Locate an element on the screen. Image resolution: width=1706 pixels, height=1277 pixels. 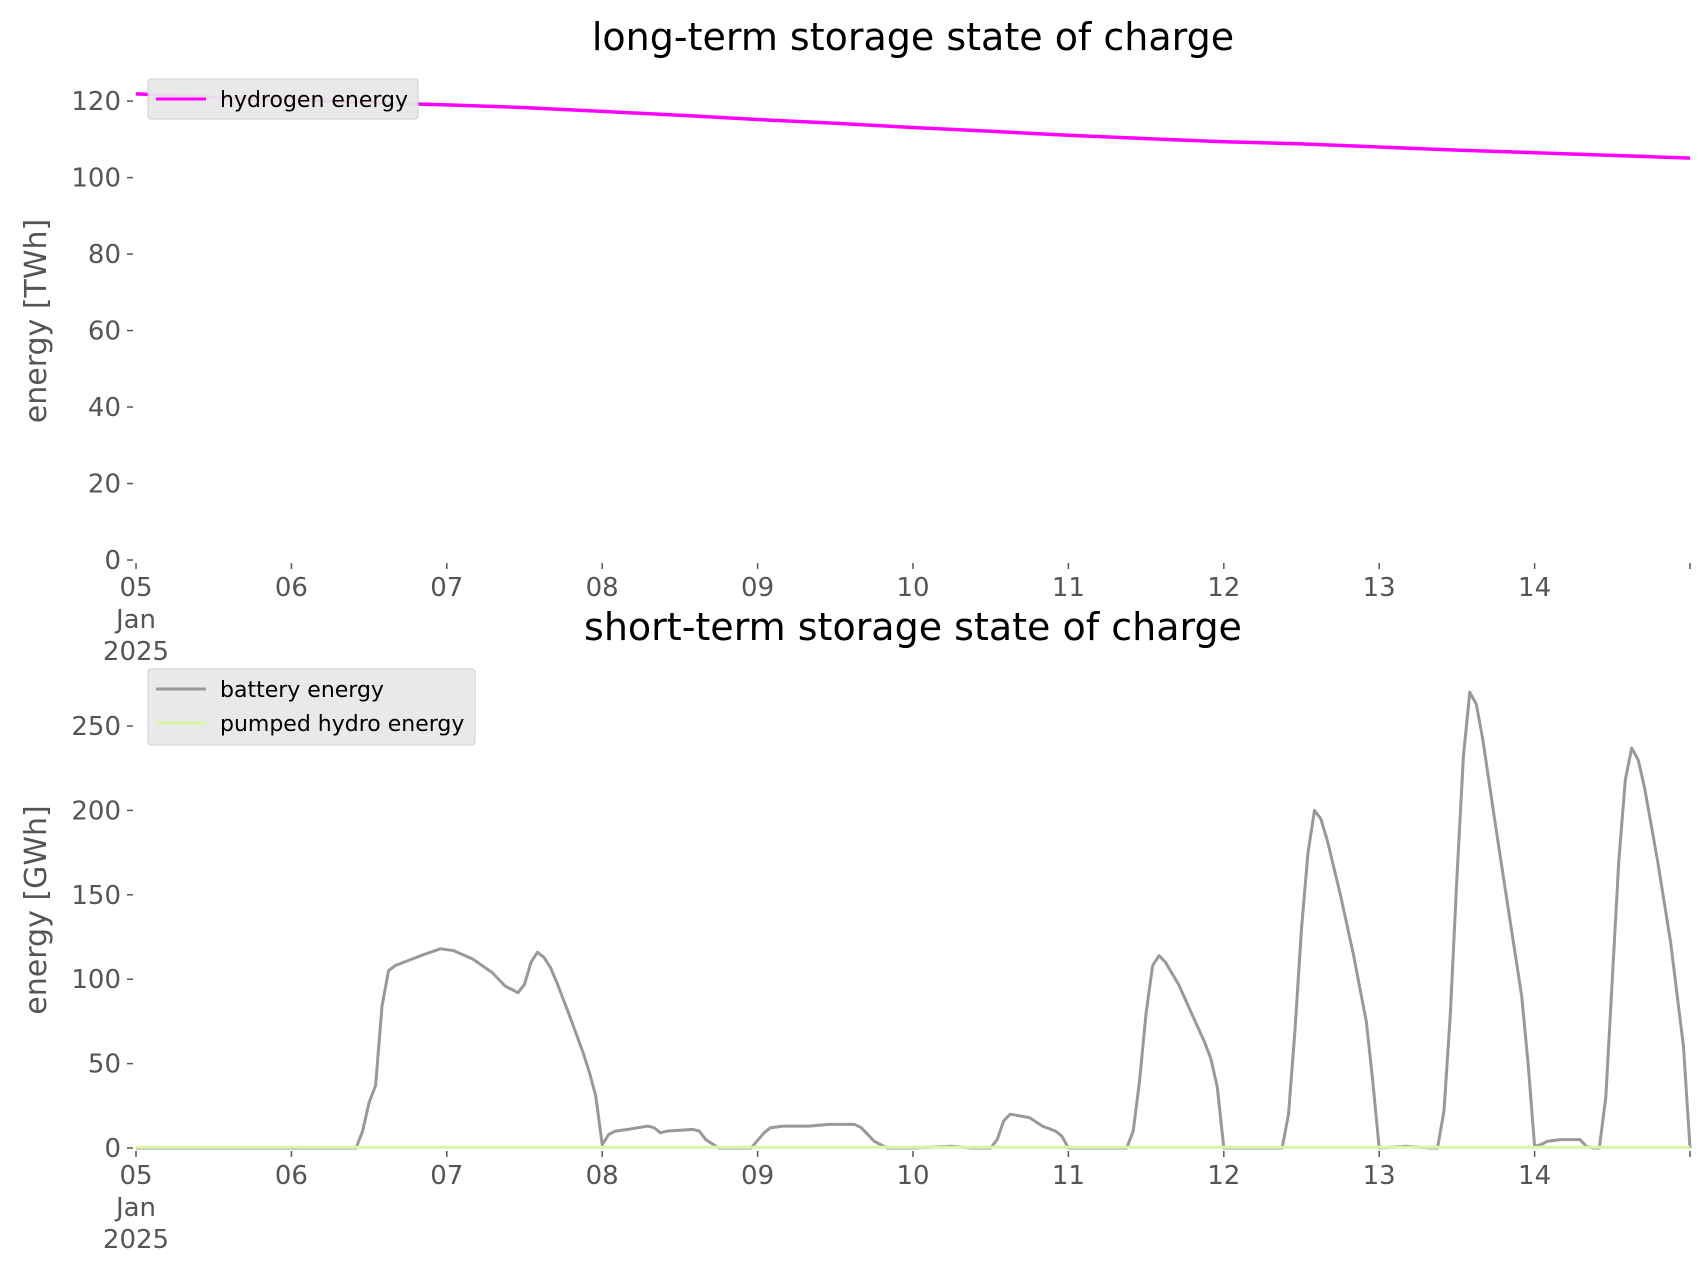
y-tick-label: 250 is located at coordinates (96, 727).